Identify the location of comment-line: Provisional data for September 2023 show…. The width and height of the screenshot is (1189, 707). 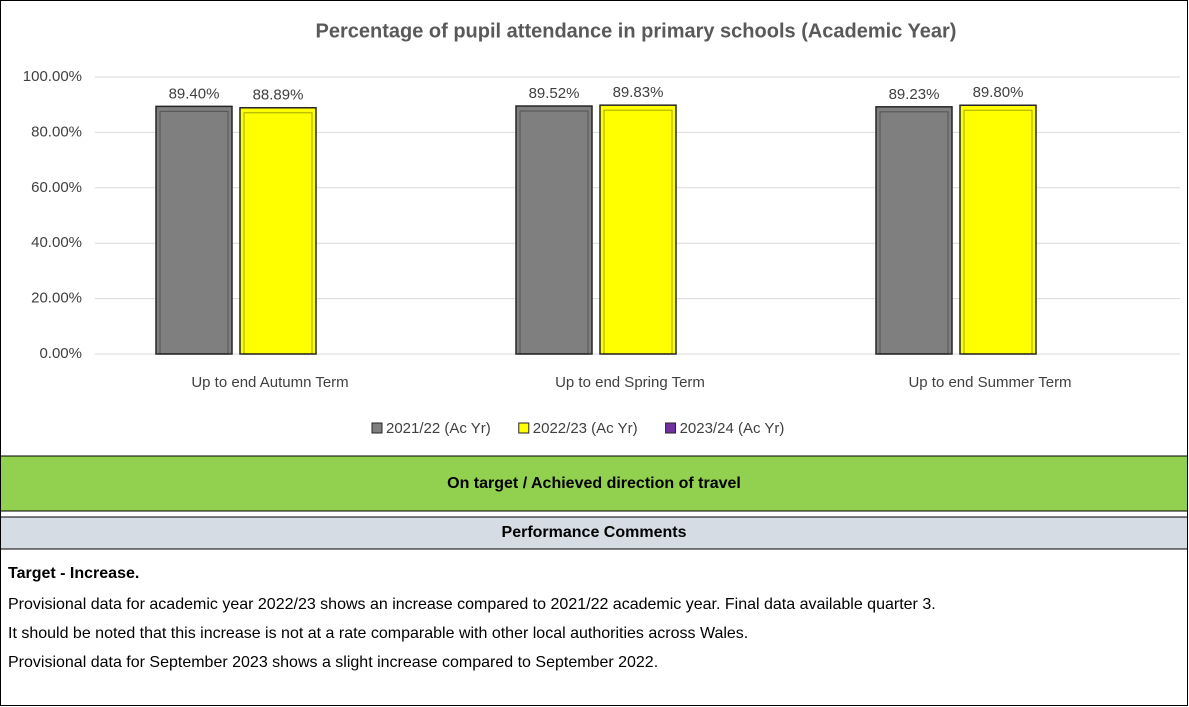
(333, 662).